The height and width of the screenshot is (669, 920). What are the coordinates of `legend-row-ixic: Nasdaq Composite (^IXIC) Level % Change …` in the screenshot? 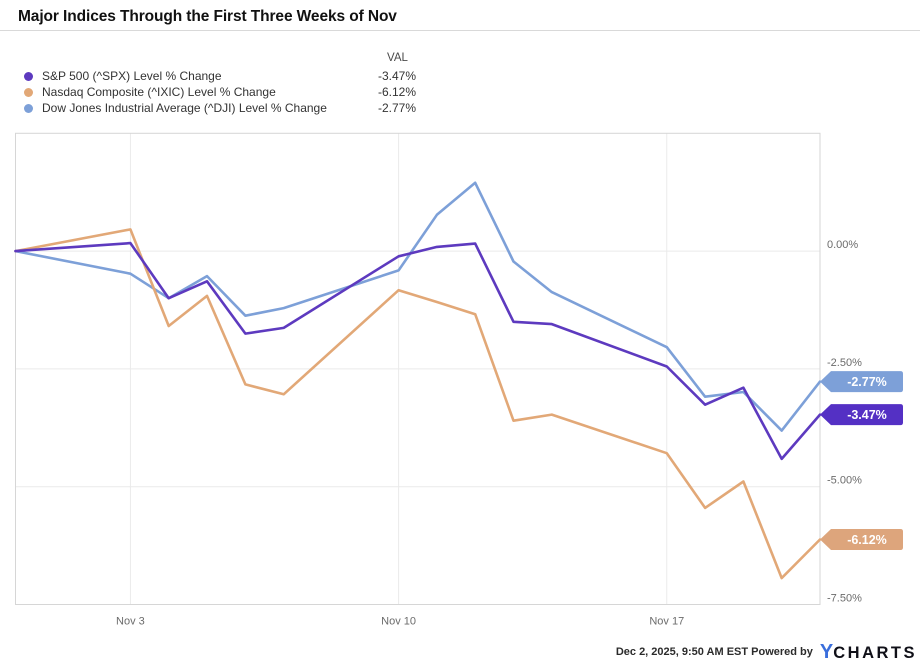 It's located at (460, 92).